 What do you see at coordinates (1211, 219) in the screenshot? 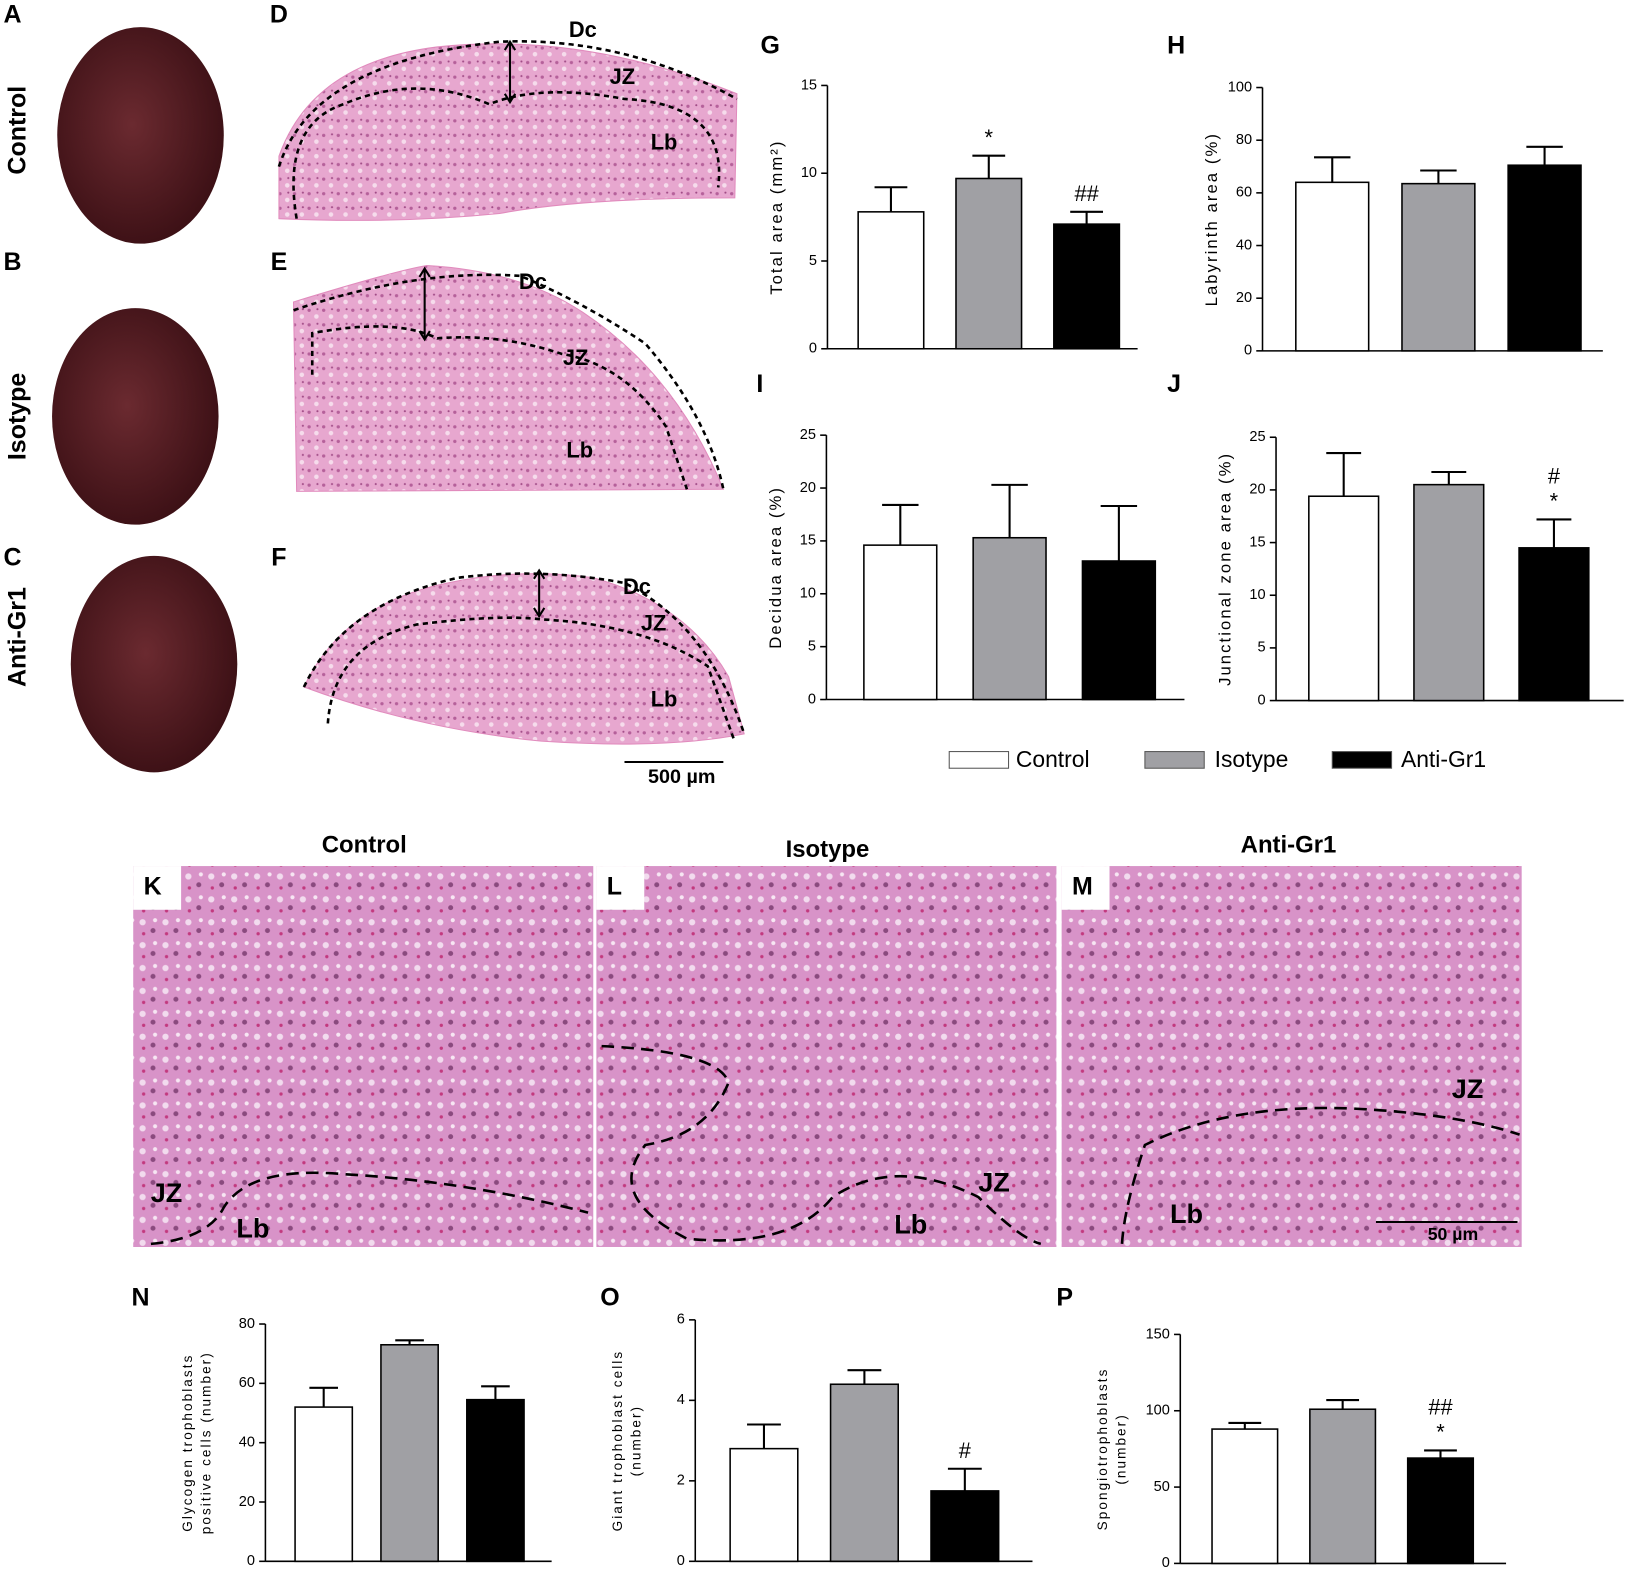
I see `y-axis-label: Labyrinth area (%)` at bounding box center [1211, 219].